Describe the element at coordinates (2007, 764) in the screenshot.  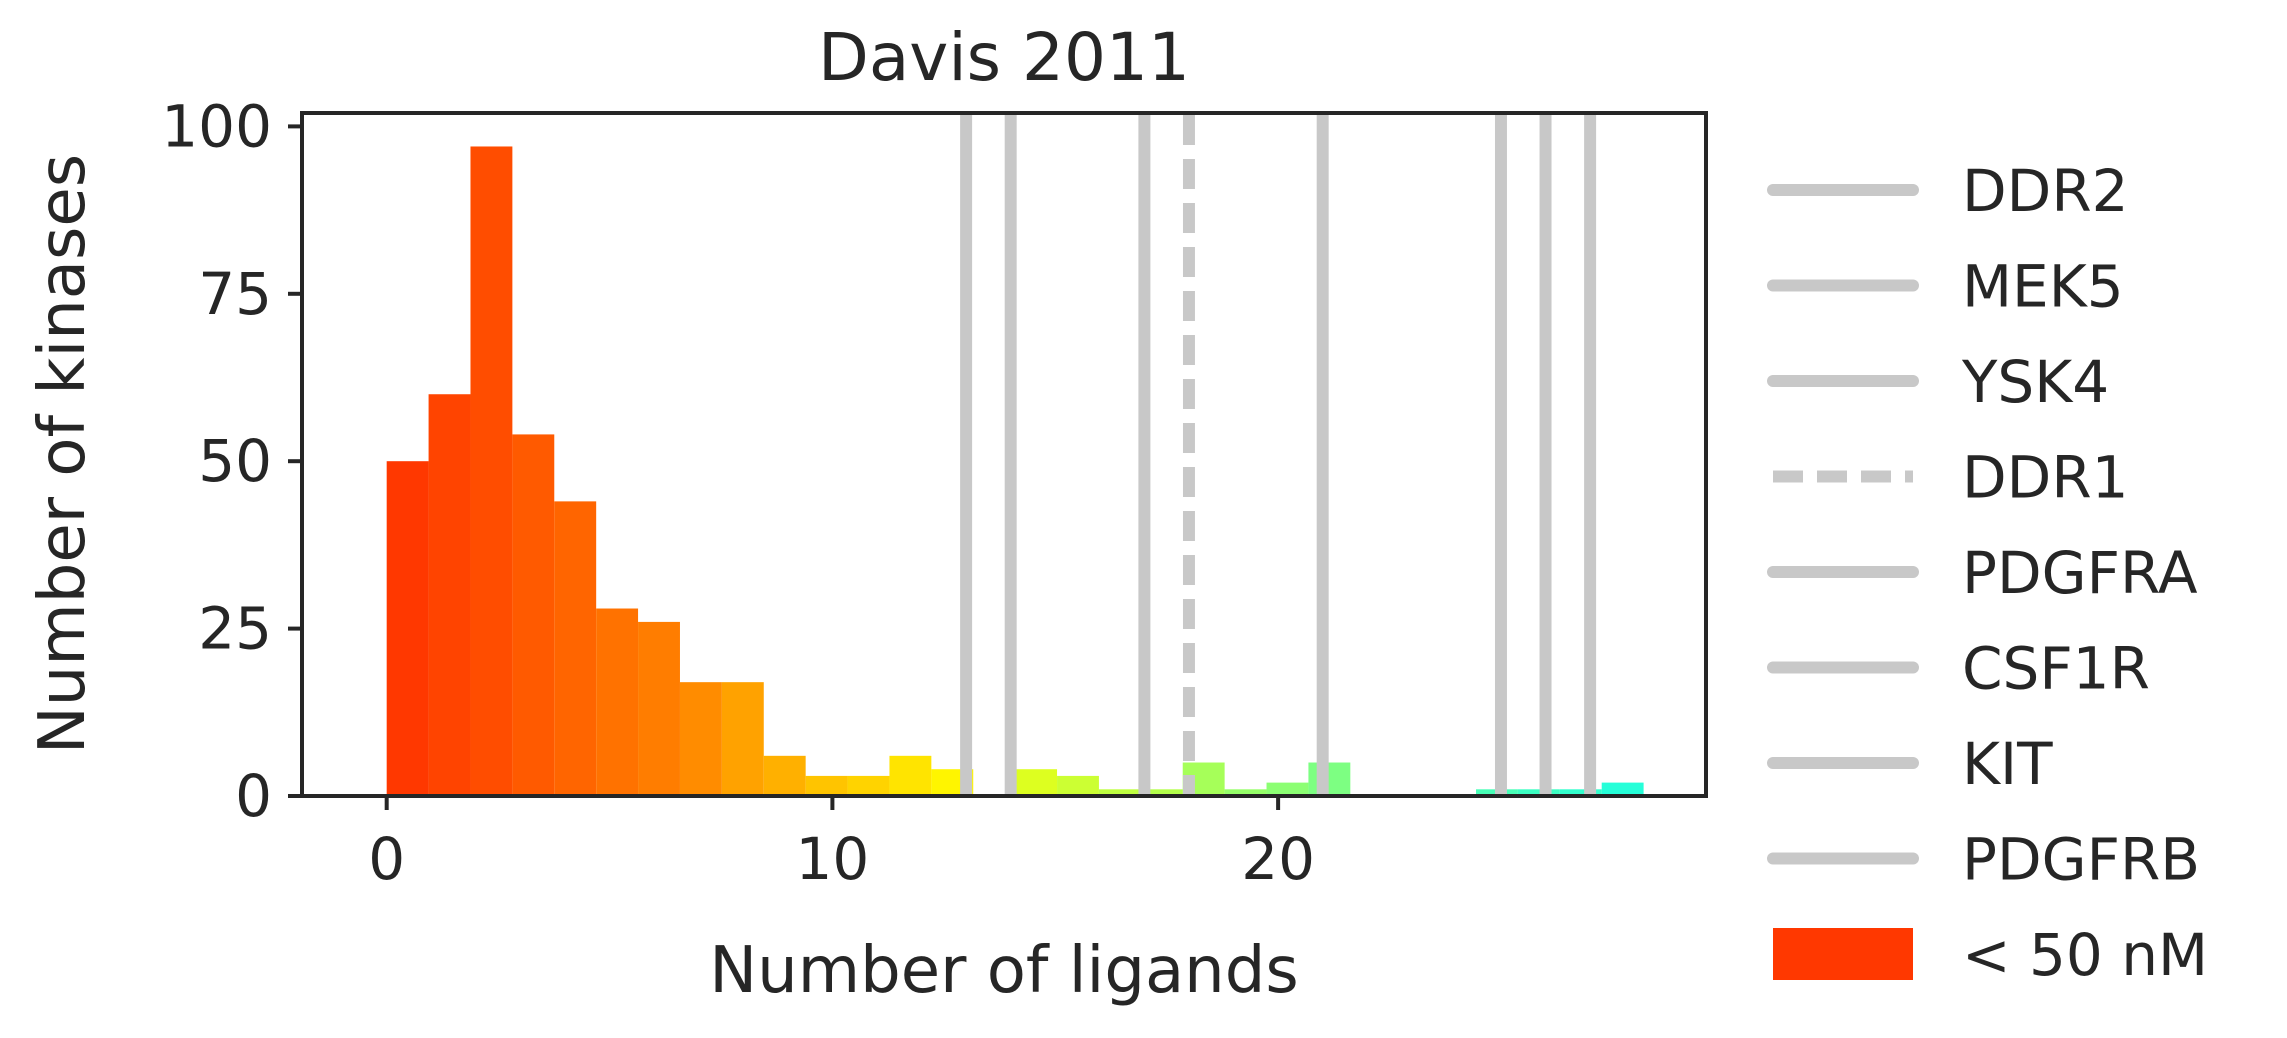
I see `legend-label-kit: KIT` at that location.